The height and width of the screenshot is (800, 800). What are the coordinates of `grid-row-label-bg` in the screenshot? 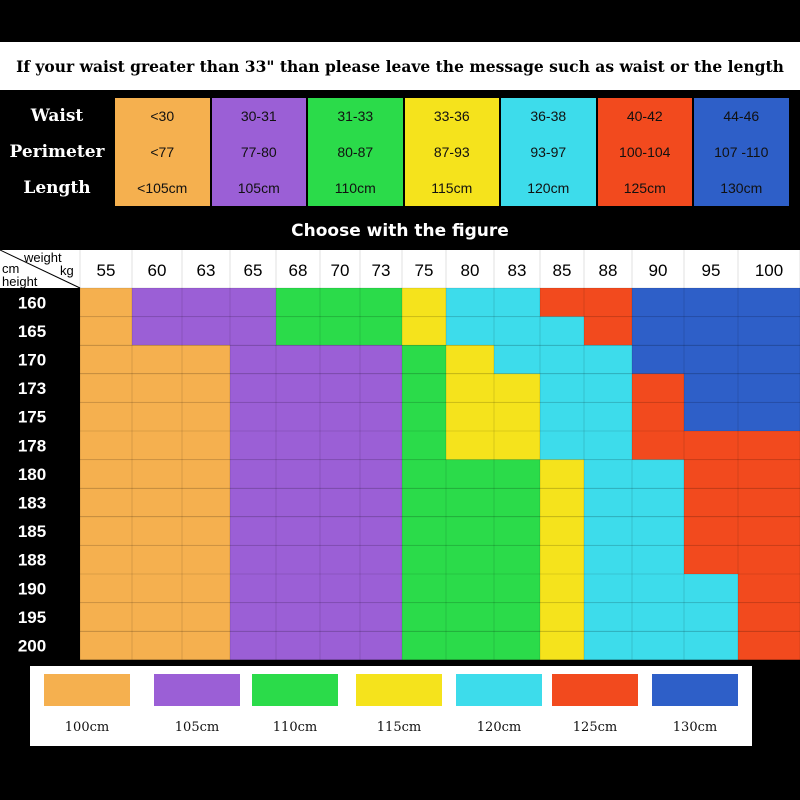 It's located at (40, 474).